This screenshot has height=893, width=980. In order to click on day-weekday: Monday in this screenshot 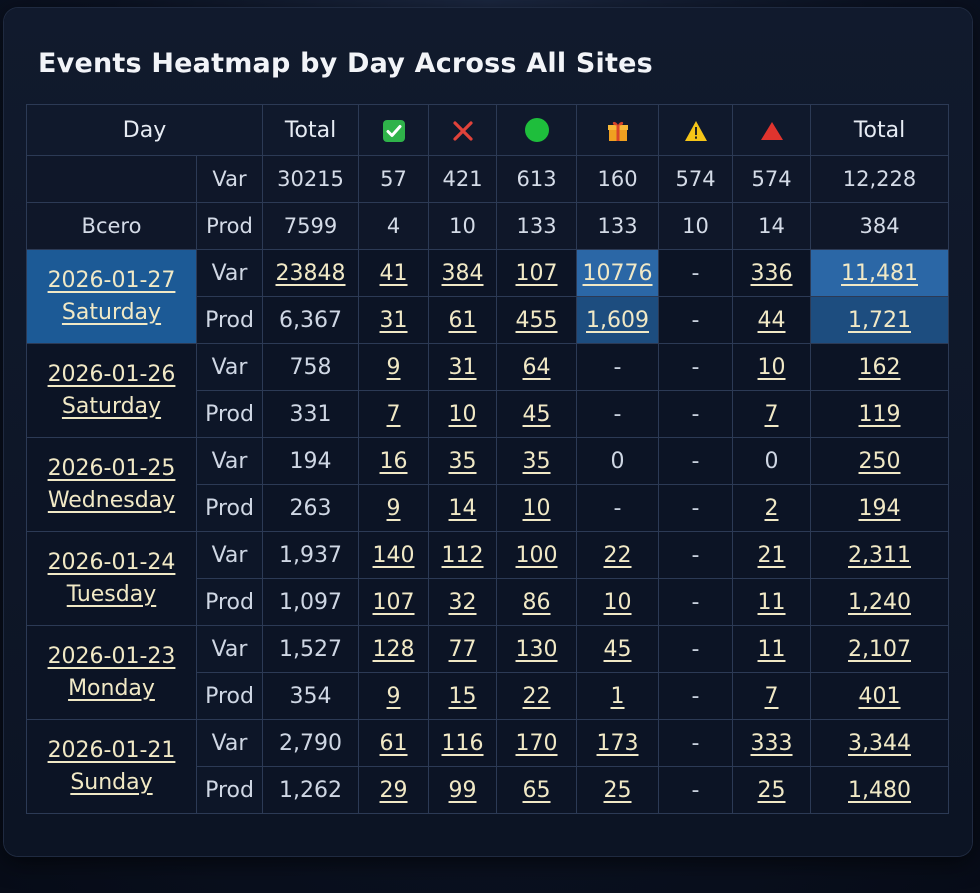, I will do `click(111, 688)`.